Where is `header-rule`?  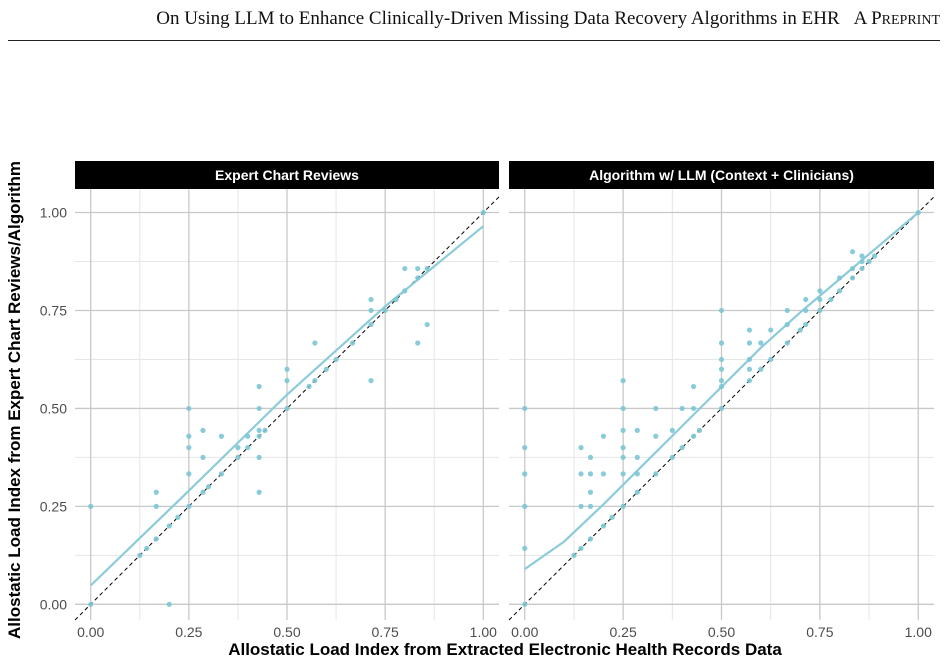
header-rule is located at coordinates (474, 40).